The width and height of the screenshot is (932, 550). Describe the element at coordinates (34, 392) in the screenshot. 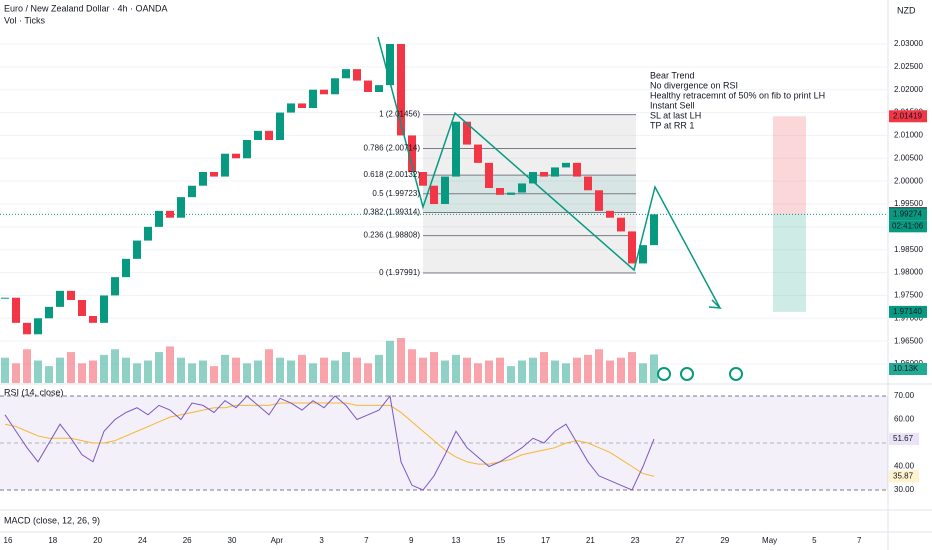

I see `rsi-title: RSI (14, close)` at that location.